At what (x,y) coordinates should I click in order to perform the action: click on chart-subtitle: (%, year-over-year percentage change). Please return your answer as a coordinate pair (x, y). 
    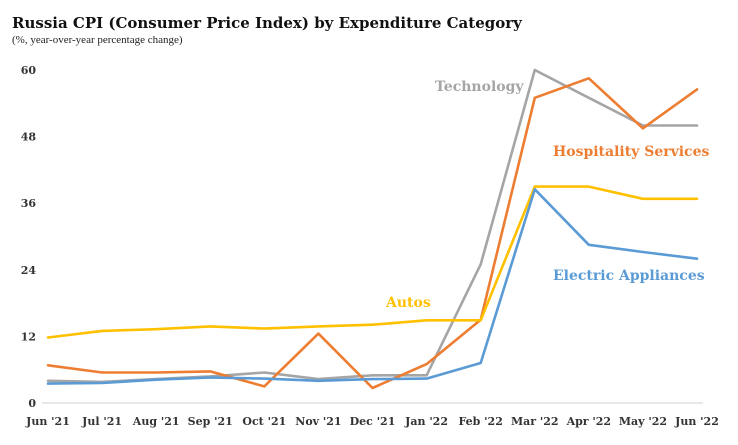
    Looking at the image, I should click on (97, 40).